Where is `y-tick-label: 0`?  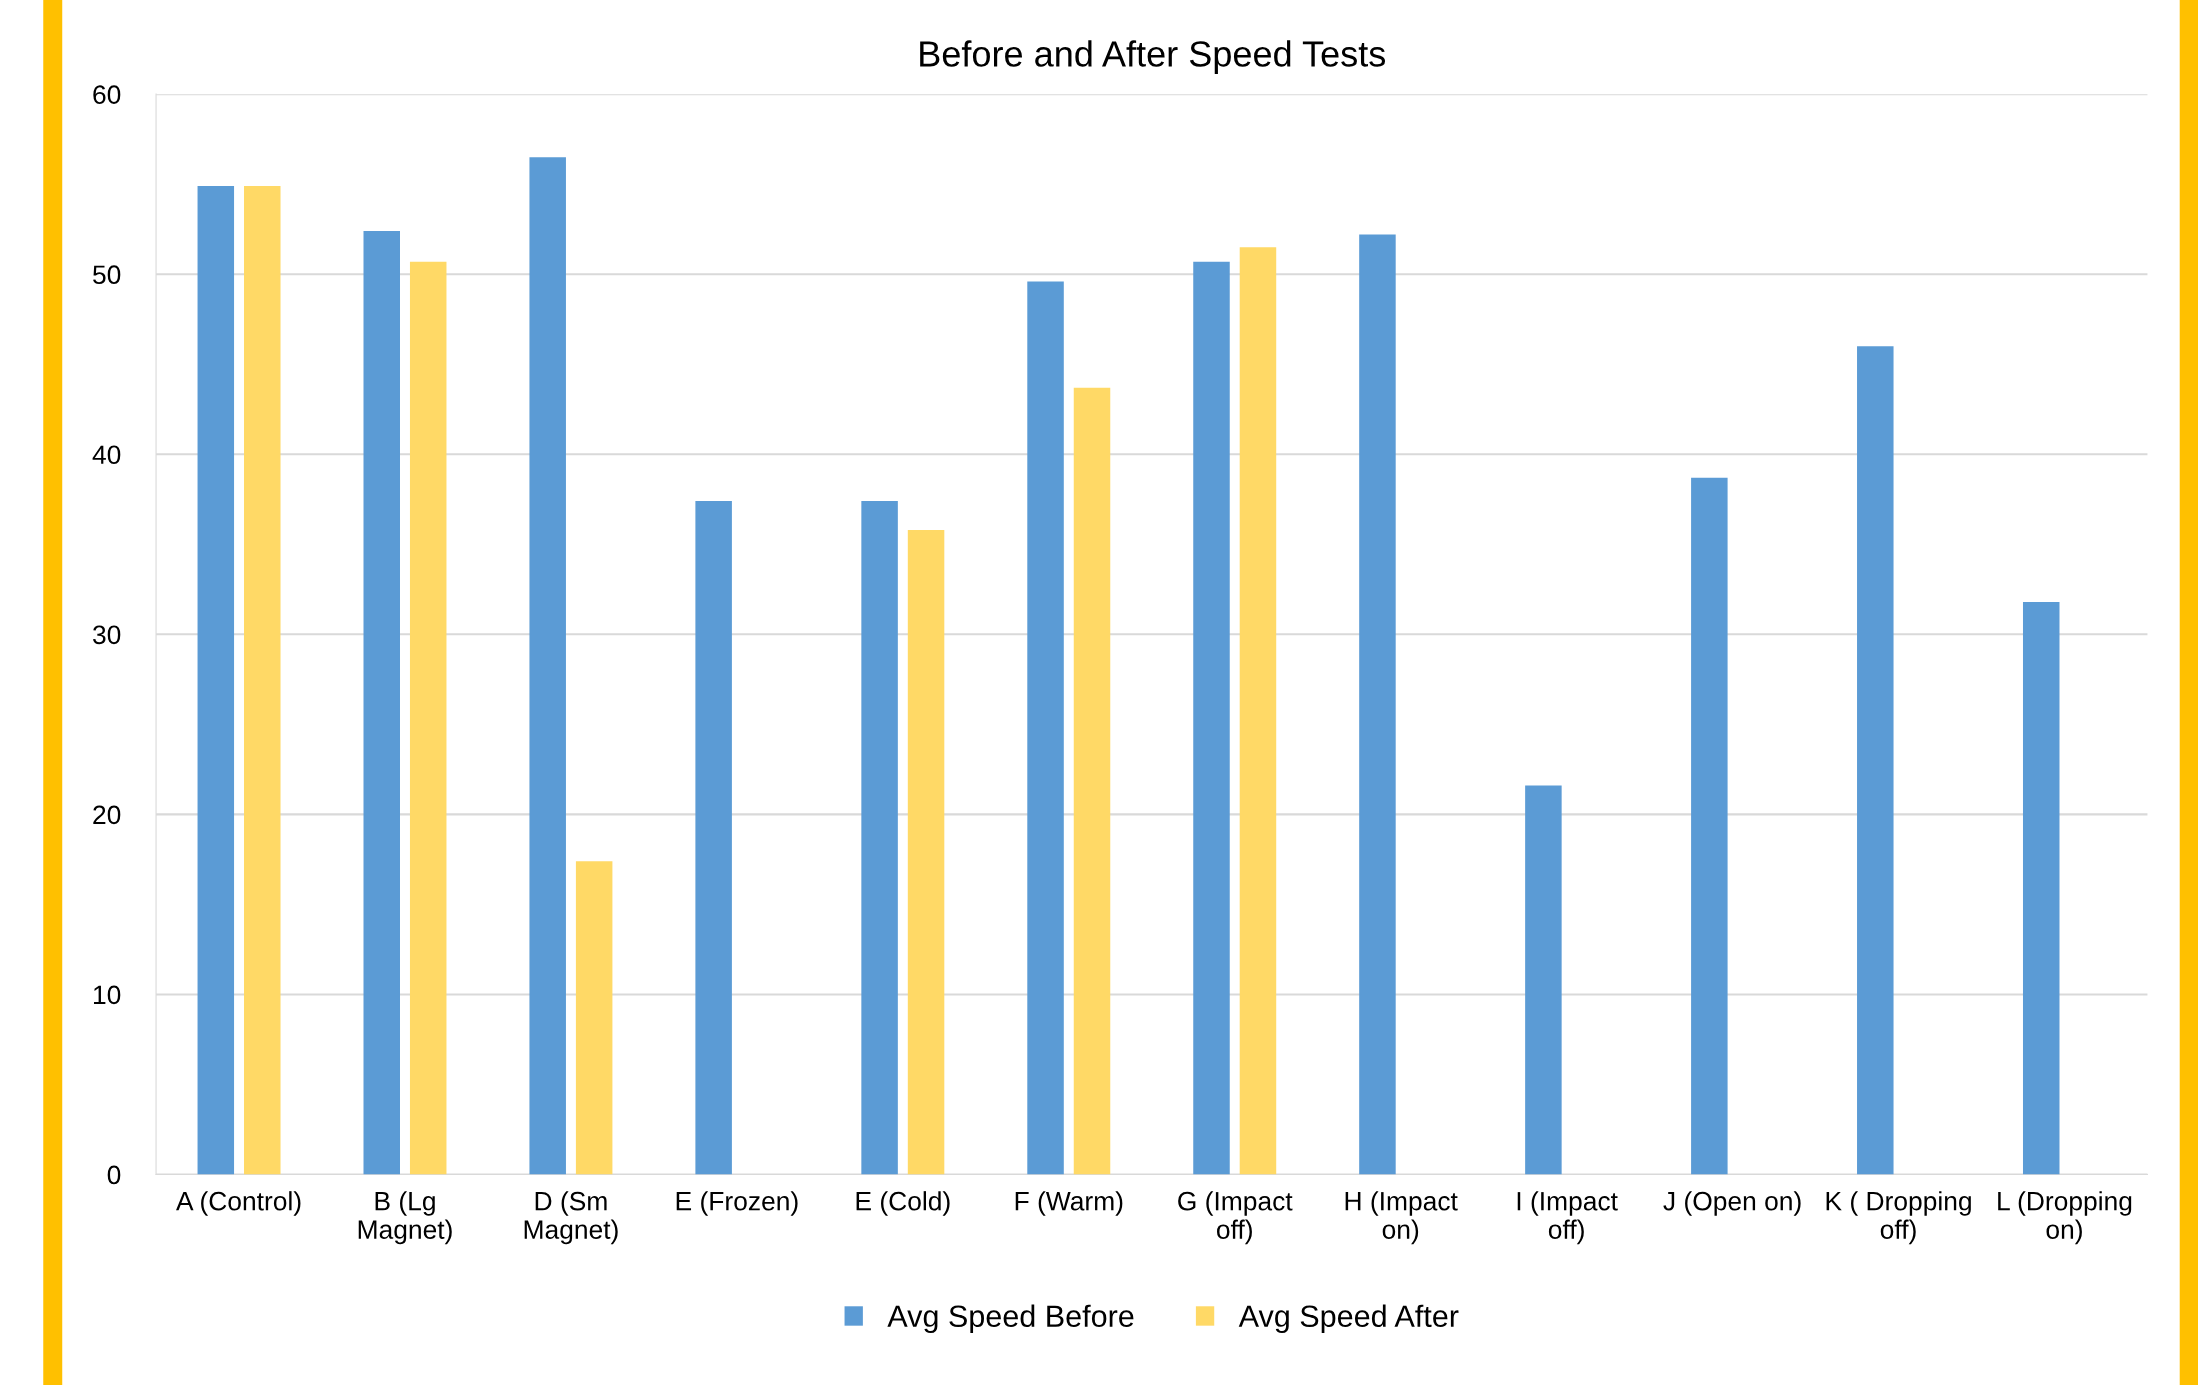
y-tick-label: 0 is located at coordinates (114, 1175).